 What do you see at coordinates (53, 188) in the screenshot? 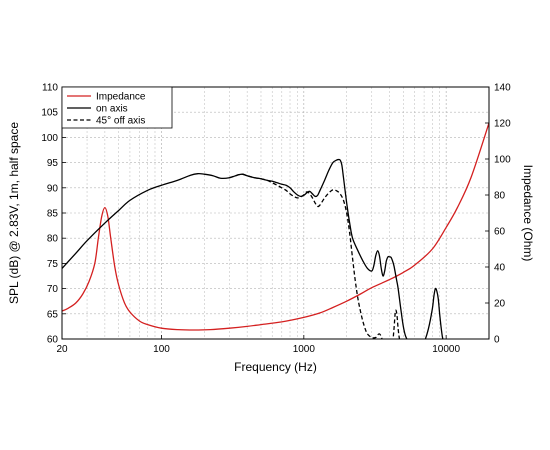
I see `y-tick-label-left: 90` at bounding box center [53, 188].